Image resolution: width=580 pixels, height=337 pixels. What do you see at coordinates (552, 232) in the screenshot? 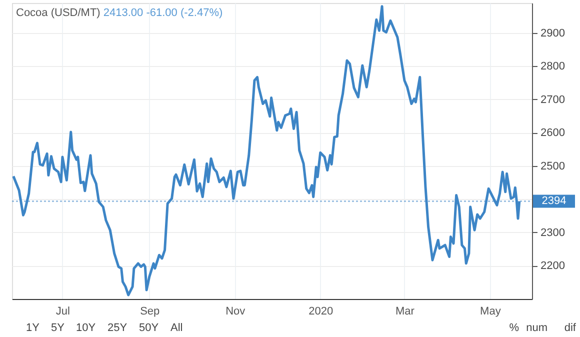
I see `y-tick-label: 2300` at bounding box center [552, 232].